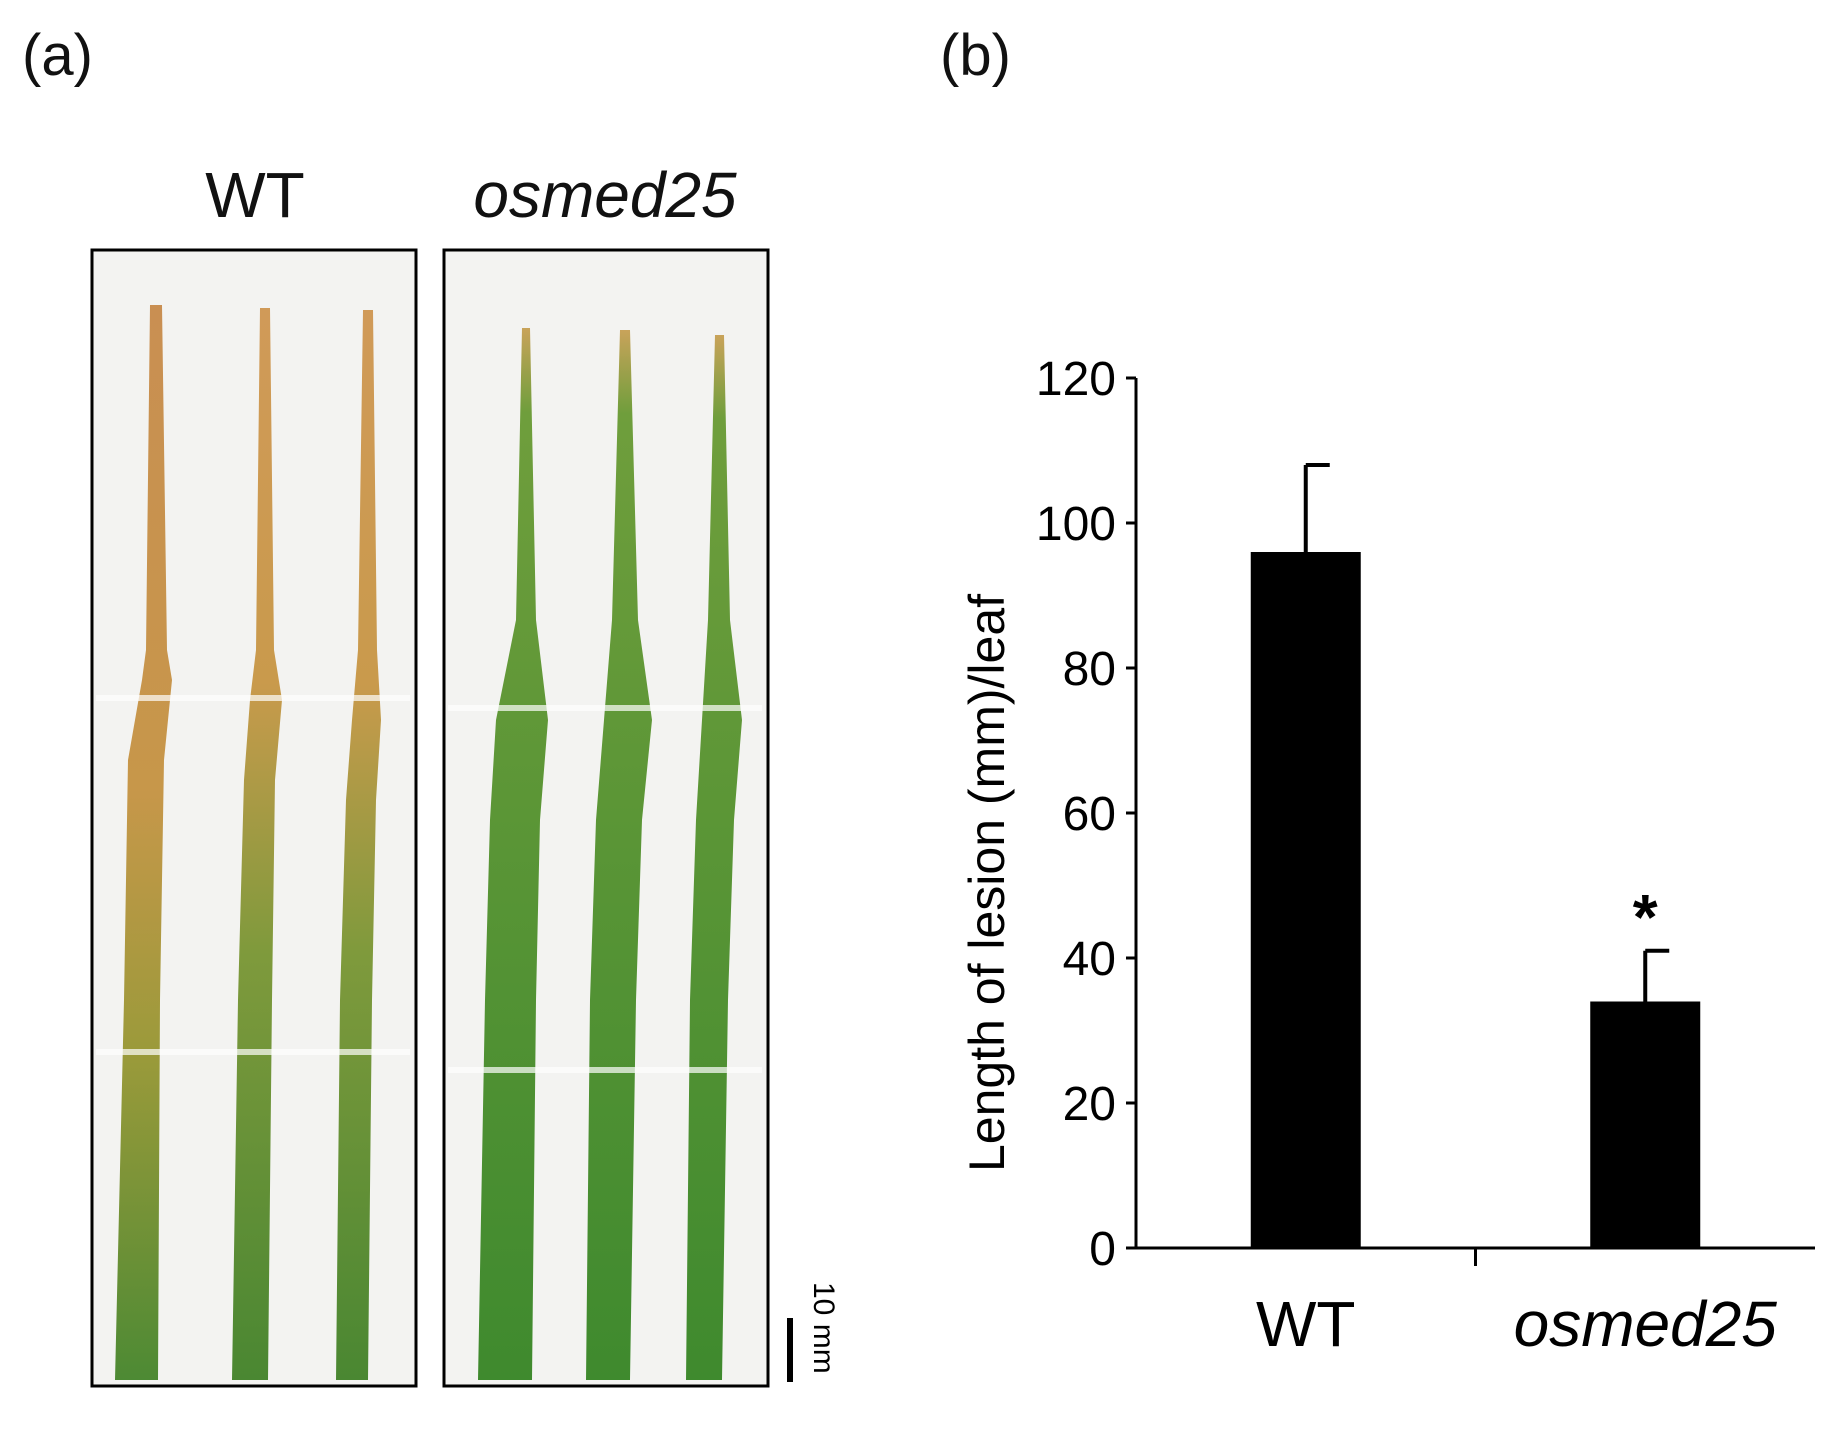  Describe the element at coordinates (1089, 959) in the screenshot. I see `y-tick-label: 40` at that location.